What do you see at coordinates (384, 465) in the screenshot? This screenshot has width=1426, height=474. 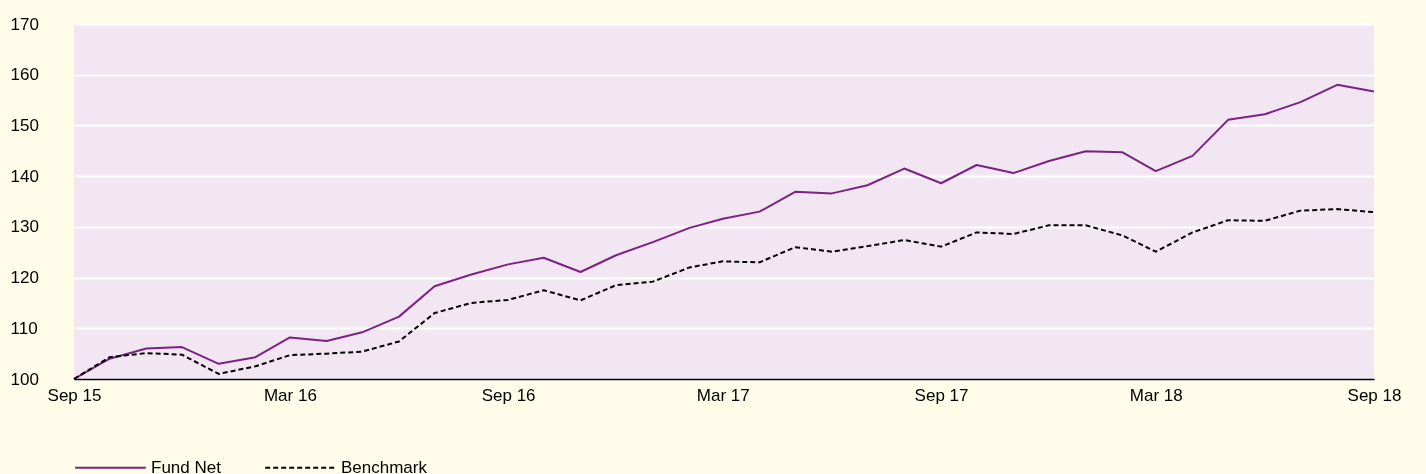 I see `legend-label: Benchmark` at bounding box center [384, 465].